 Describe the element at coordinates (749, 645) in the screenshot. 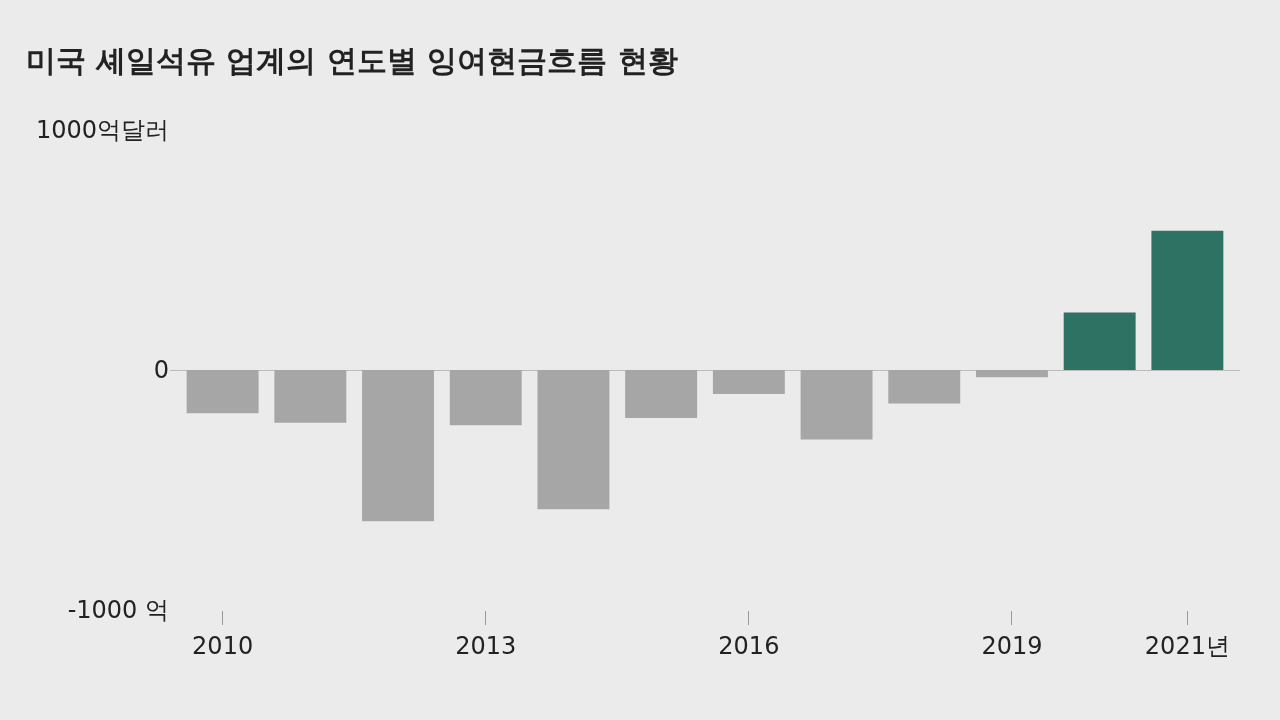

I see `x-tick-label: 2016` at that location.